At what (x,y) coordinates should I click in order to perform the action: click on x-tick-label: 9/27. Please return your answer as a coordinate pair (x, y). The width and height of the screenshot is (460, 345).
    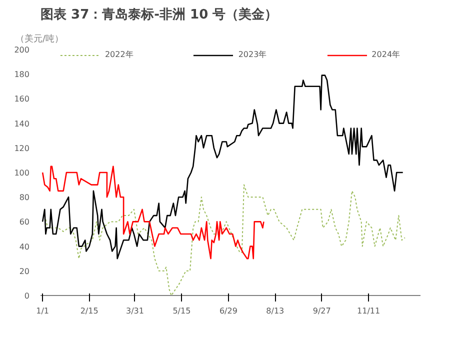
    Looking at the image, I should click on (321, 311).